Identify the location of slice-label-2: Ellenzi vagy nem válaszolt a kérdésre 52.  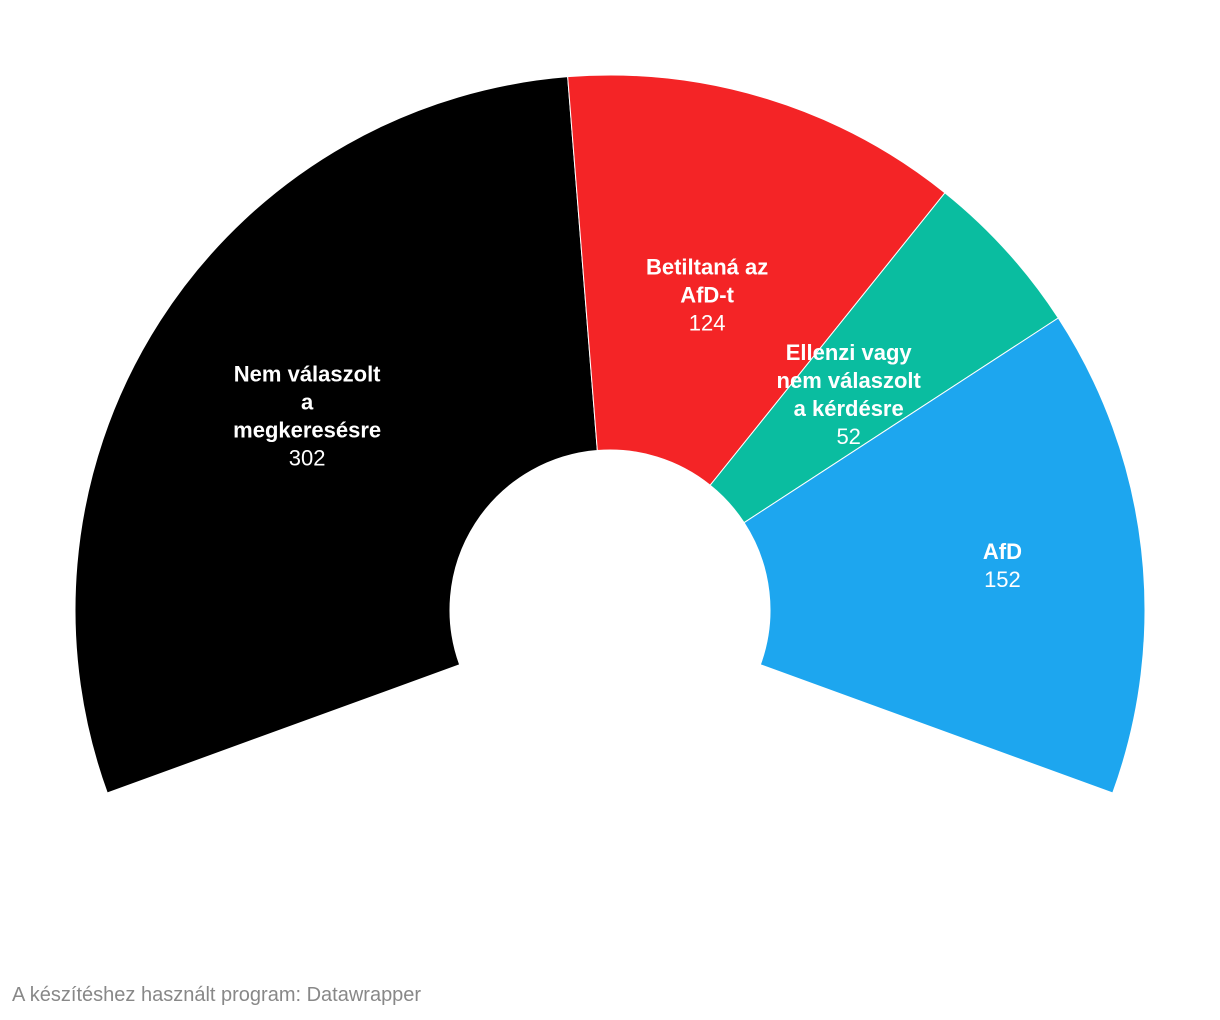
(849, 394).